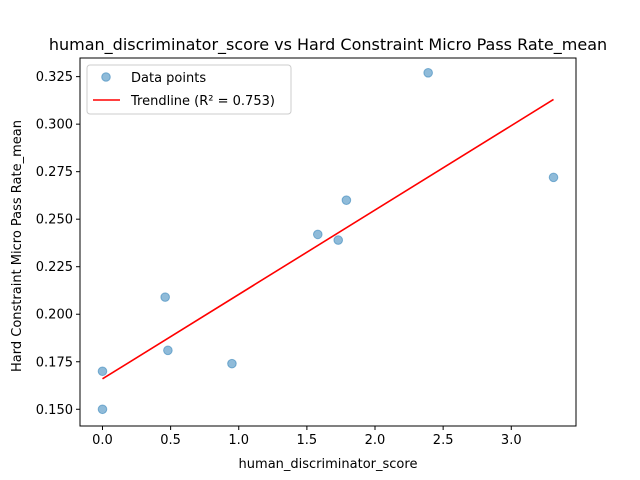  I want to click on x-tick-label: 2.5, so click(443, 440).